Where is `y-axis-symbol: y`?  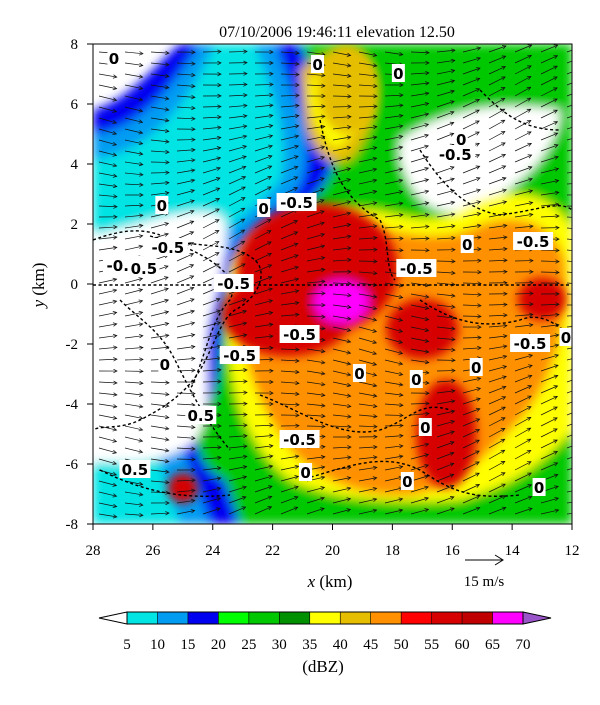 y-axis-symbol: y is located at coordinates (38, 304).